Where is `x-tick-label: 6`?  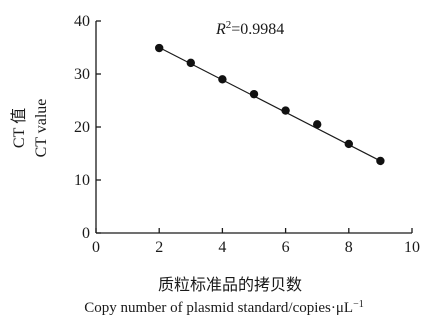
x-tick-label: 6 is located at coordinates (286, 247).